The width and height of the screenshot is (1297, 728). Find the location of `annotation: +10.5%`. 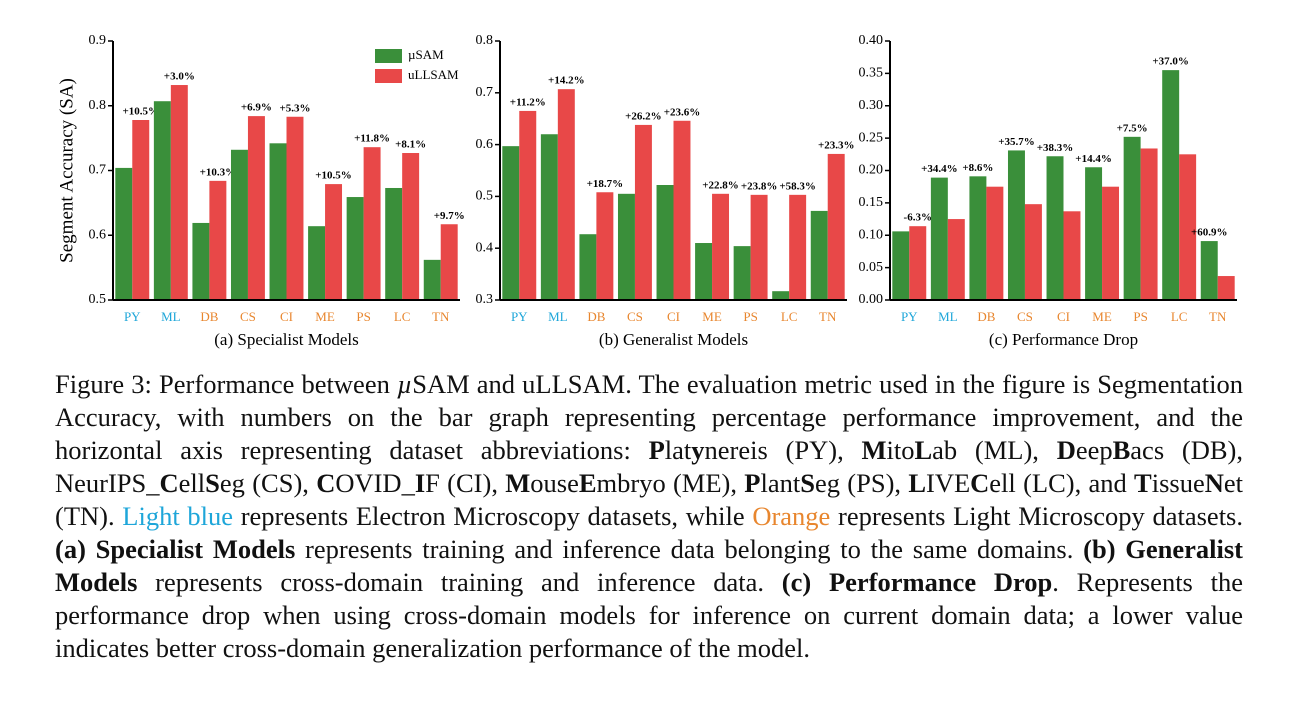

annotation: +10.5% is located at coordinates (333, 176).